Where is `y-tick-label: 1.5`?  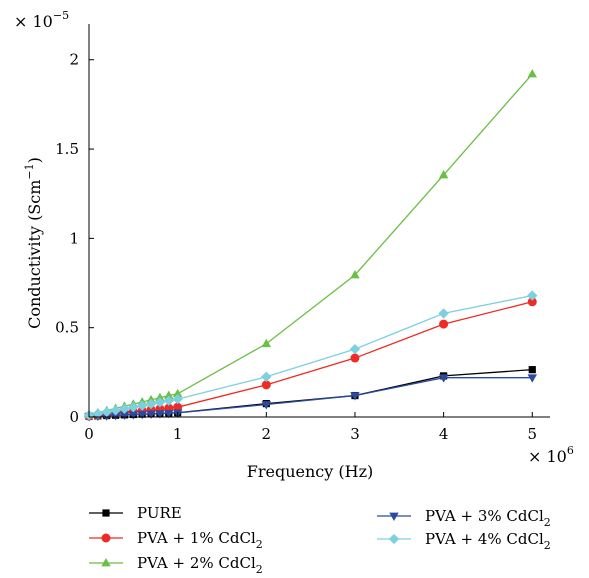 y-tick-label: 1.5 is located at coordinates (67, 149).